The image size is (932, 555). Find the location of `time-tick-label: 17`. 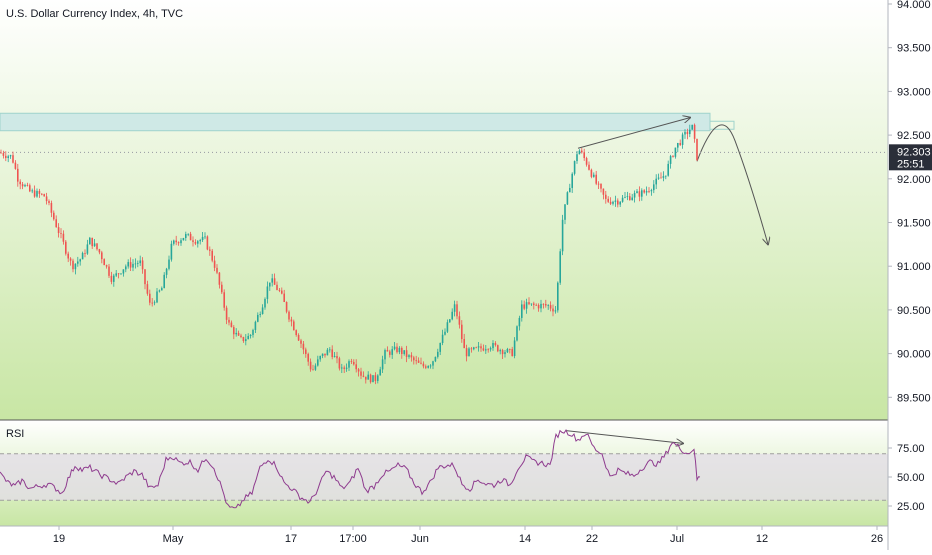

time-tick-label: 17 is located at coordinates (291, 539).